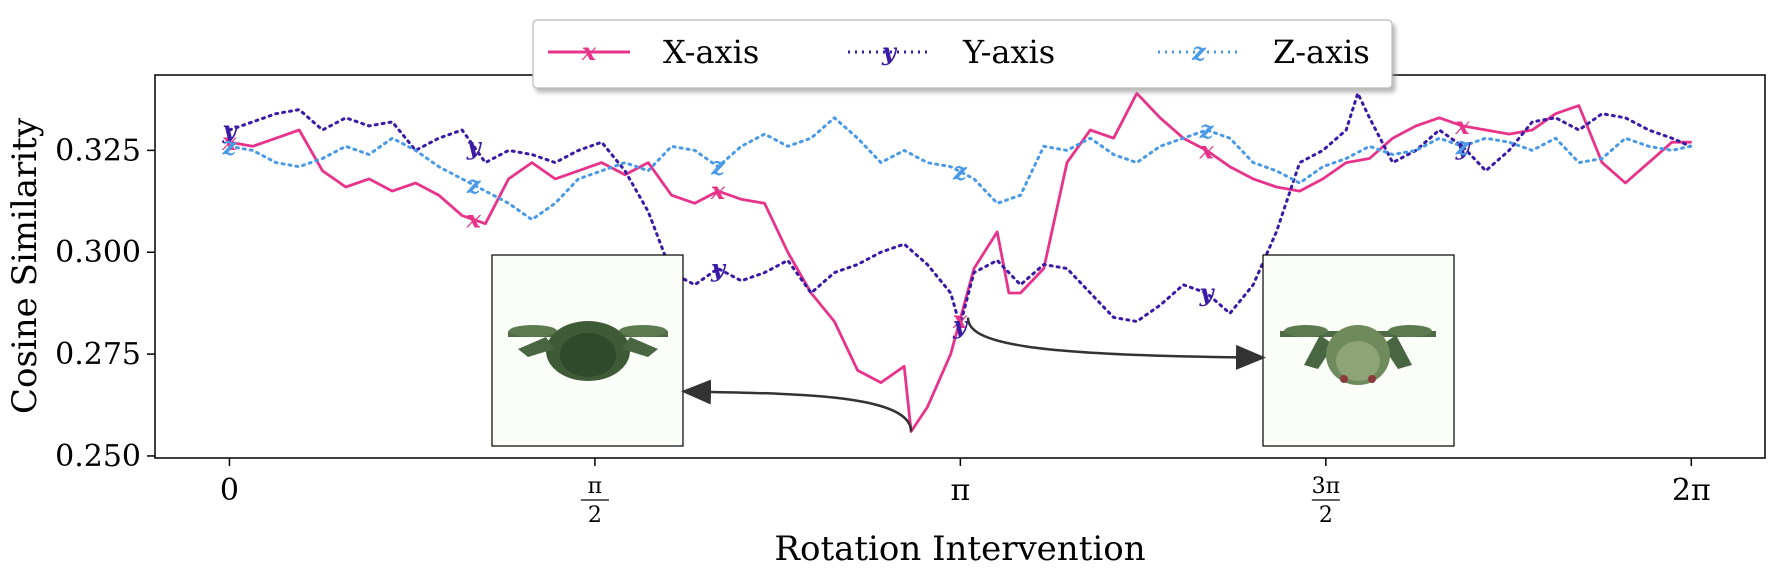 The image size is (1776, 574). What do you see at coordinates (105, 303) in the screenshot?
I see `y-axis: 0.250 0.275 0.300 0.325` at bounding box center [105, 303].